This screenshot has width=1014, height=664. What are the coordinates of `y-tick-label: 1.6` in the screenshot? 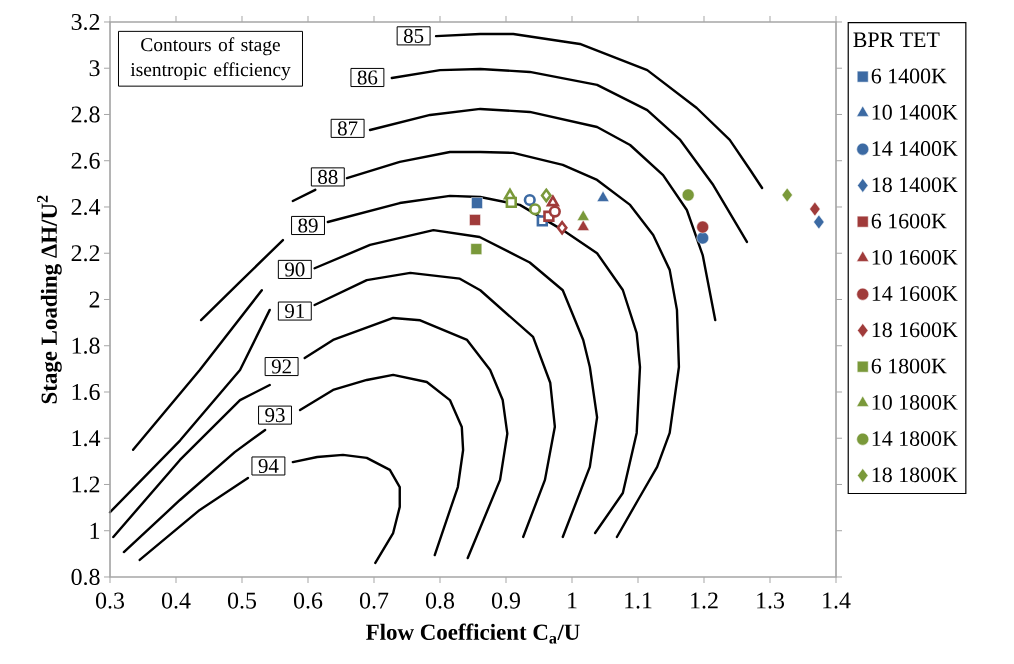 It's located at (86, 392).